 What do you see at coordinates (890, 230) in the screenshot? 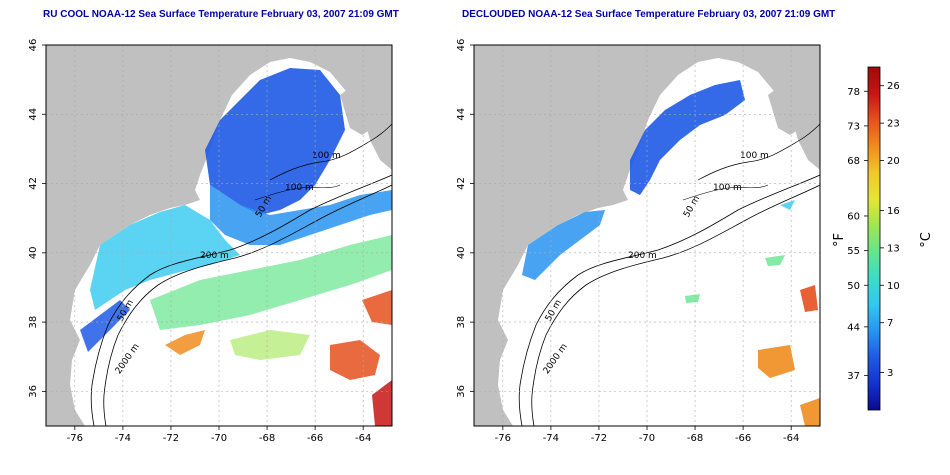
I see `colorbar-celsius-ticks: 26 23 20 16 13 10 7 3` at bounding box center [890, 230].